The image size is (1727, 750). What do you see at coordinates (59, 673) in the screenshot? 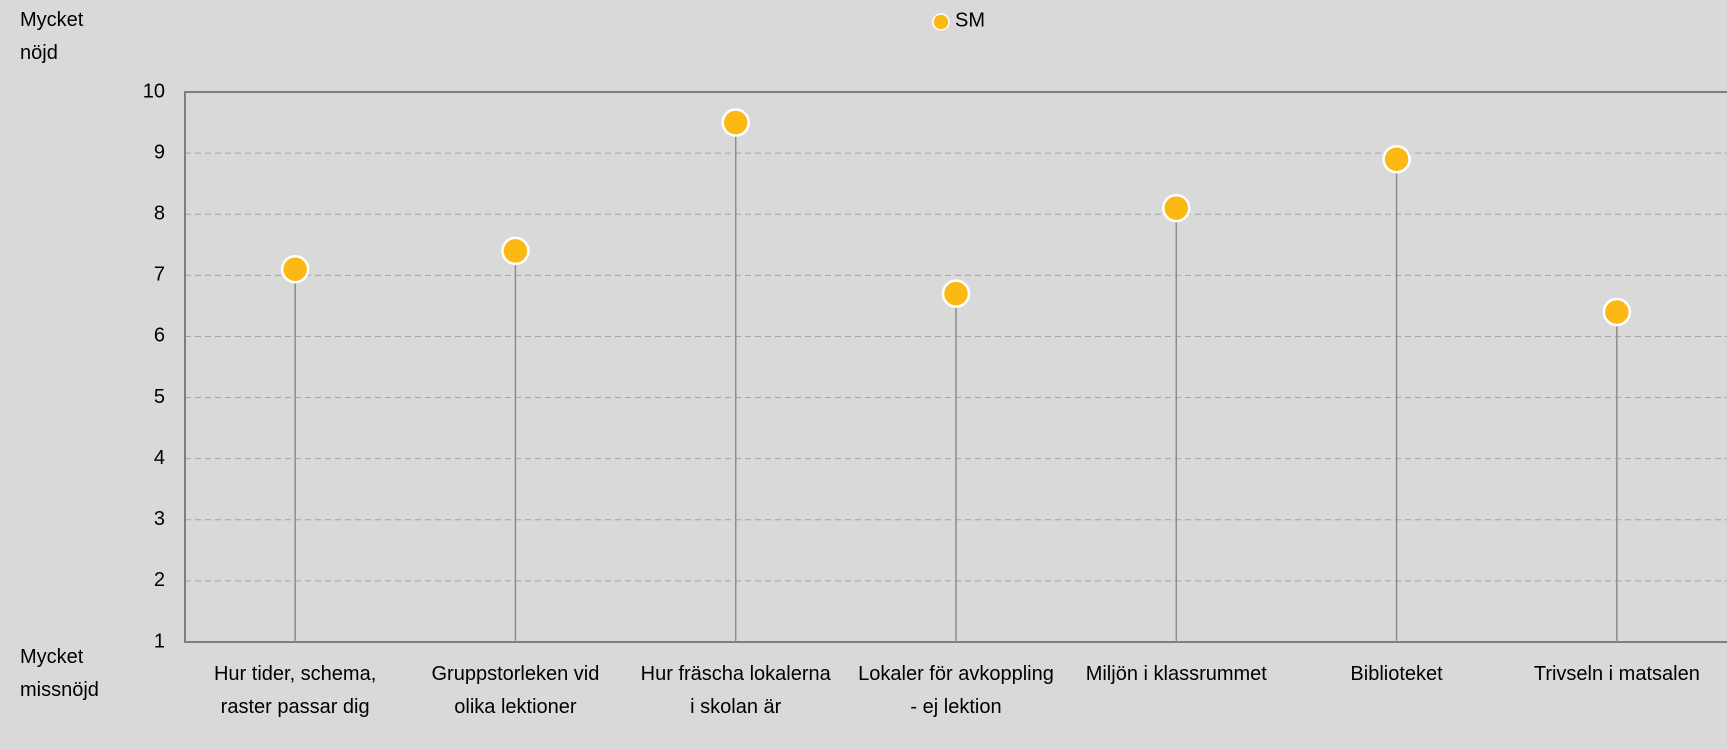
I see `bottom-annotation: Mycket missnöjd` at bounding box center [59, 673].